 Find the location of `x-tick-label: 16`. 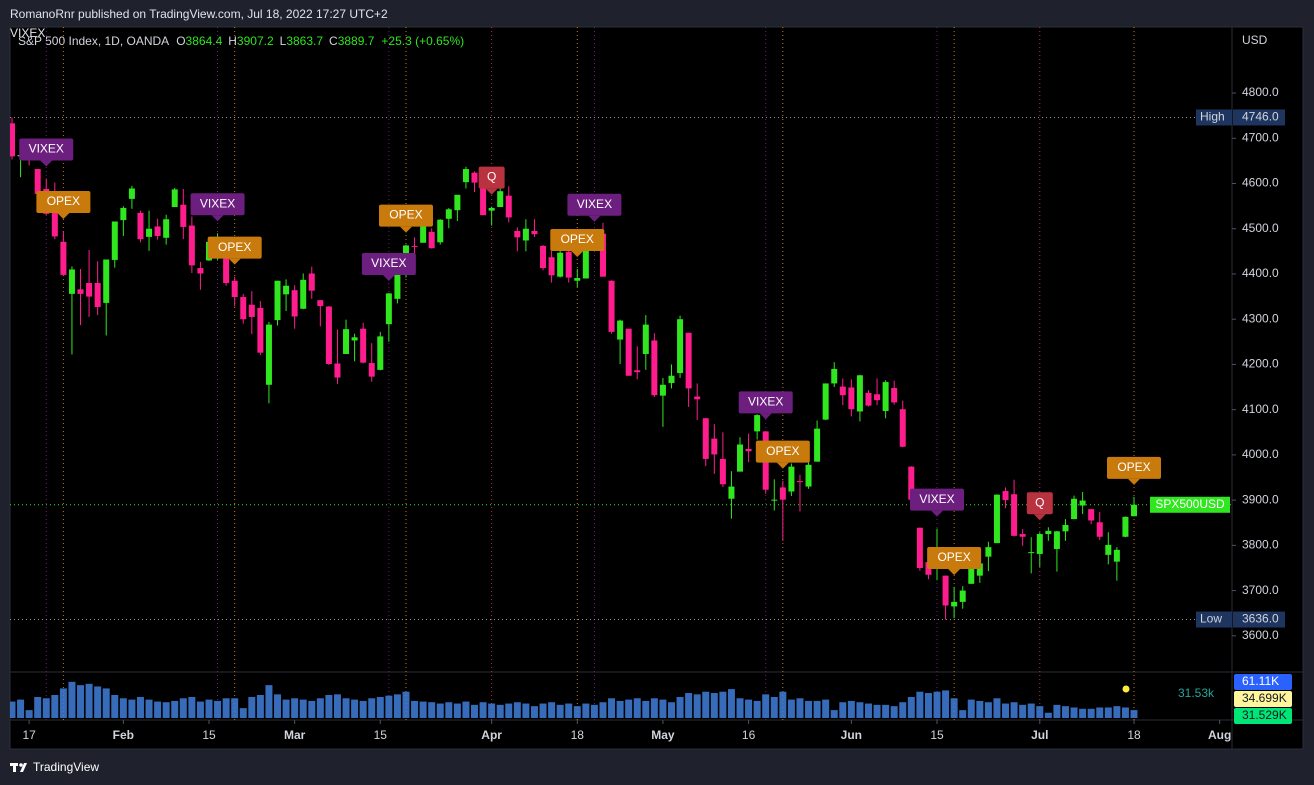

x-tick-label: 16 is located at coordinates (749, 735).